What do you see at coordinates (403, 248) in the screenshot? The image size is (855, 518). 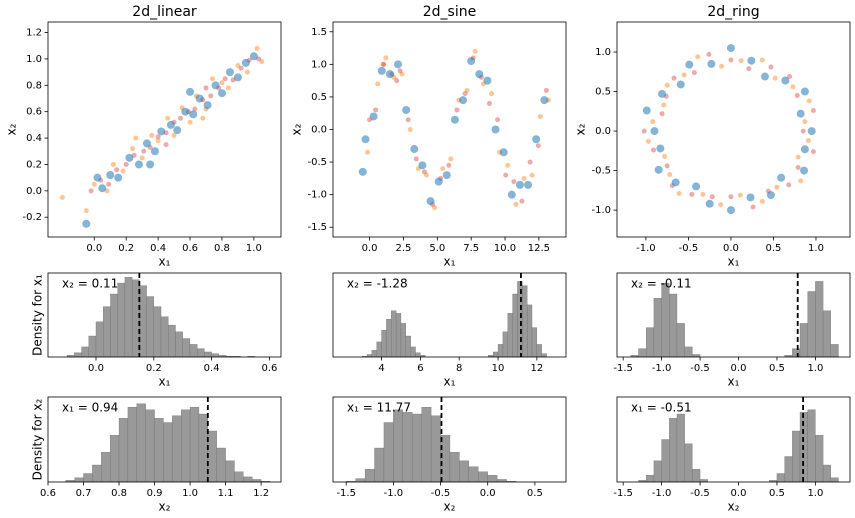 I see `x-tick-label: 2.5` at bounding box center [403, 248].